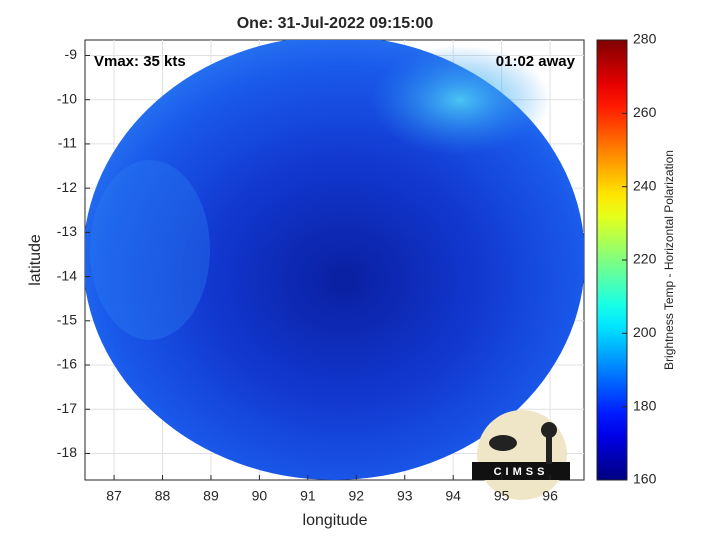 Image resolution: width=720 pixels, height=540 pixels. I want to click on logo: CIMSS, so click(521, 455).